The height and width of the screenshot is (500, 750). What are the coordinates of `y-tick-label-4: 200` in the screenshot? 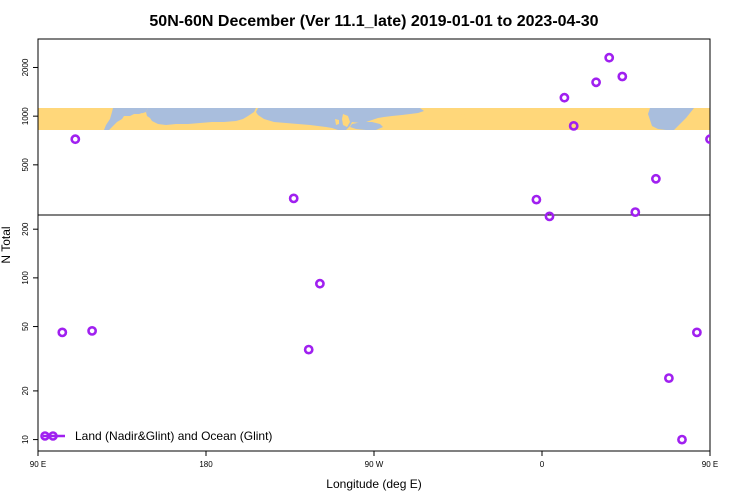 It's located at (25, 229).